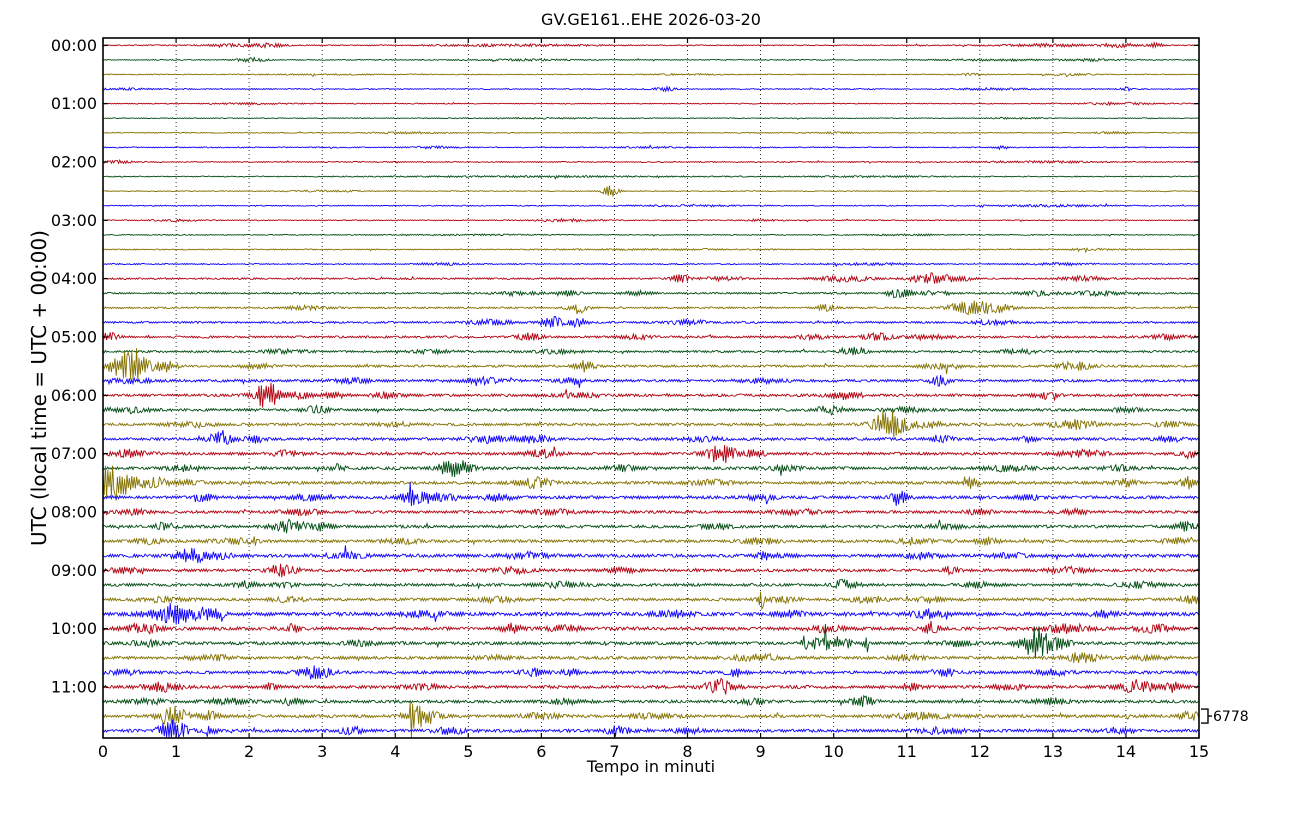  What do you see at coordinates (468, 751) in the screenshot?
I see `x-tick-label: 5` at bounding box center [468, 751].